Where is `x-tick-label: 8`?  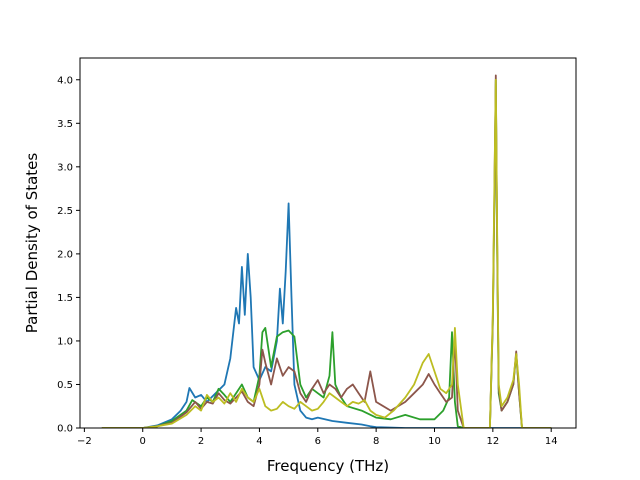
x-tick-label: 8 is located at coordinates (376, 441).